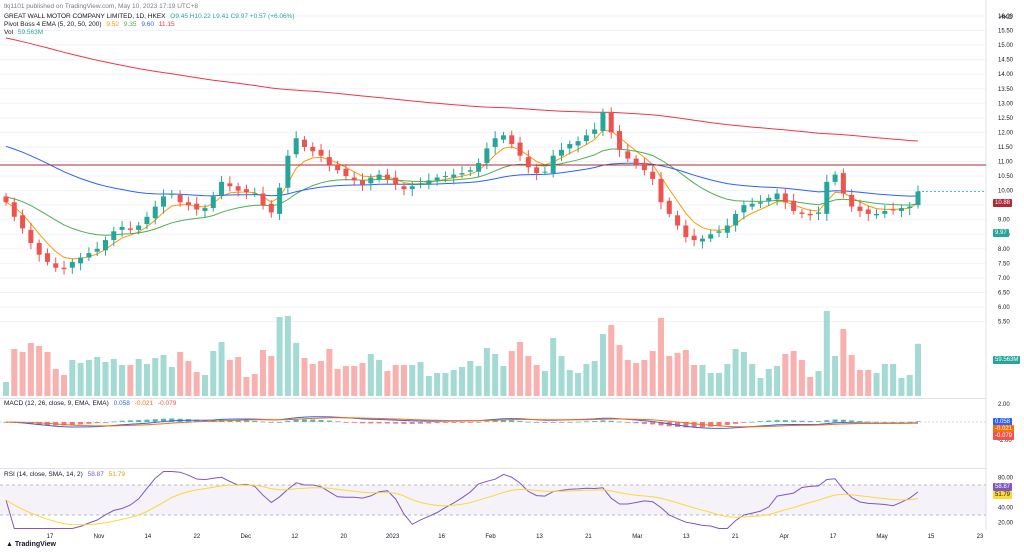 Image resolution: width=1024 pixels, height=552 pixels. Describe the element at coordinates (1006, 32) in the screenshot. I see `price-tick-label: 15.50` at that location.